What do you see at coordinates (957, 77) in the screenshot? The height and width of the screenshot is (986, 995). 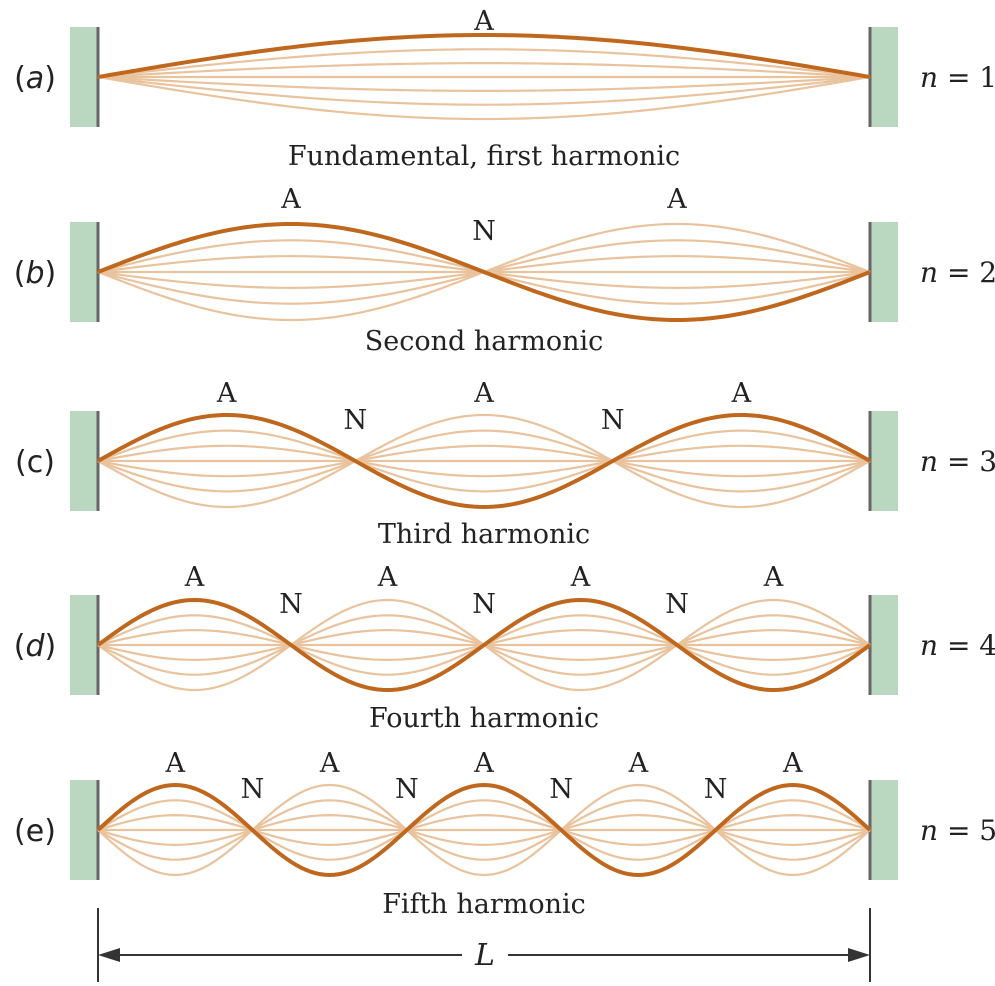 I see `harmonic-number: n = 1` at bounding box center [957, 77].